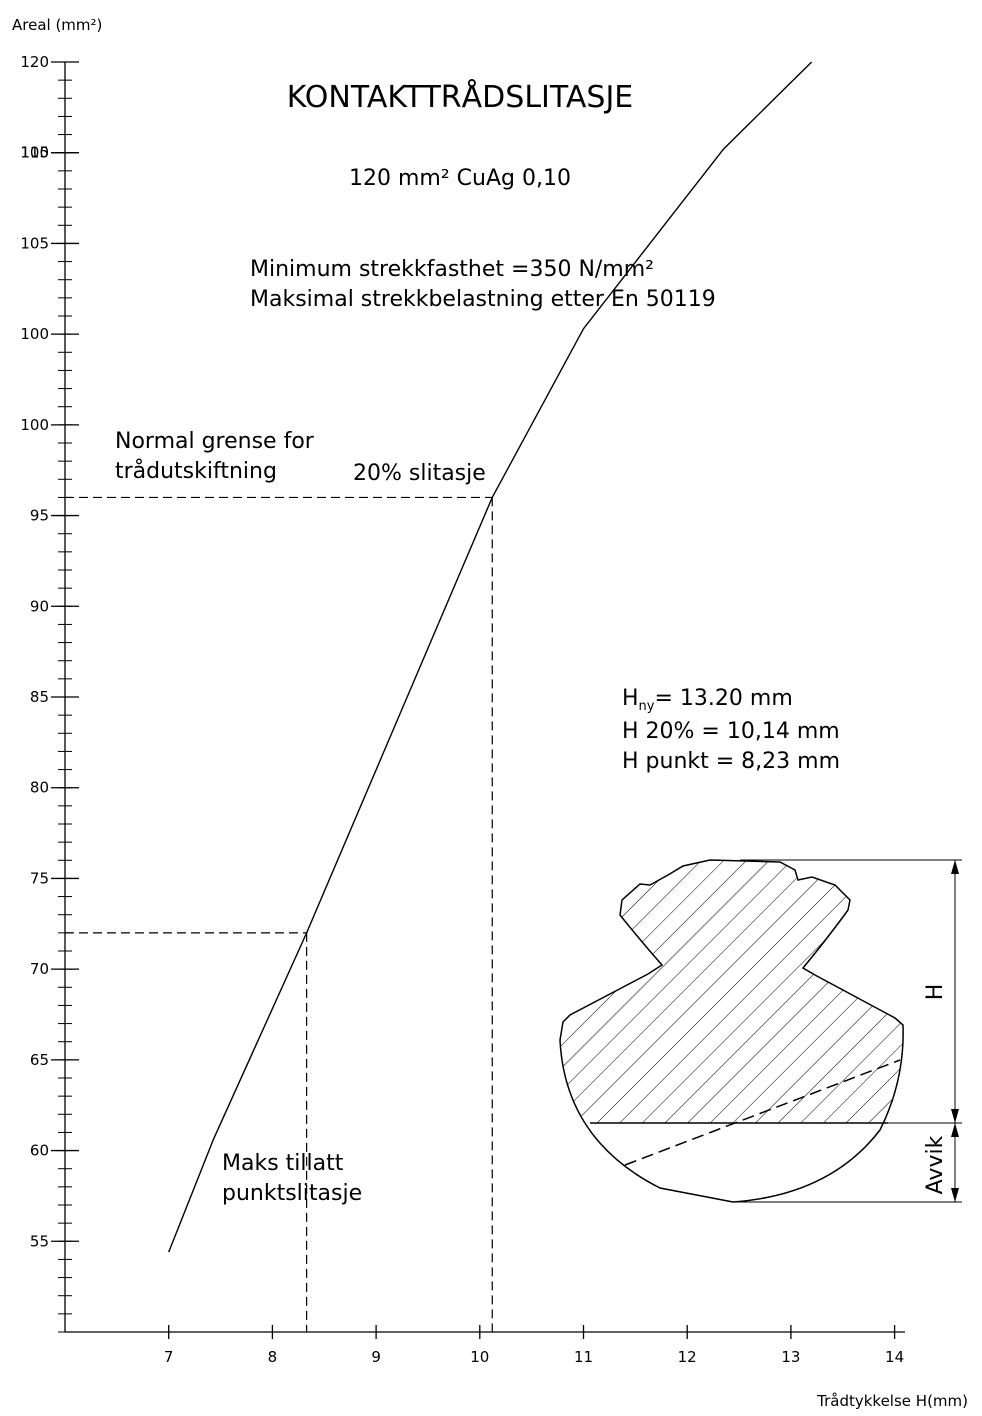  I want to click on y-tick-label: 90, so click(39, 606).